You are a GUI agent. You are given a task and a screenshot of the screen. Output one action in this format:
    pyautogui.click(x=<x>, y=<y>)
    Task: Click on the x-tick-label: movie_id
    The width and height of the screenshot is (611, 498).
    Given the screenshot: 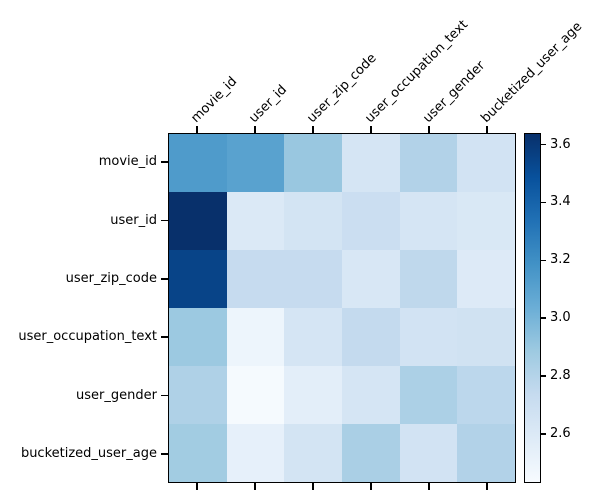 What is the action you would take?
    pyautogui.click(x=214, y=100)
    